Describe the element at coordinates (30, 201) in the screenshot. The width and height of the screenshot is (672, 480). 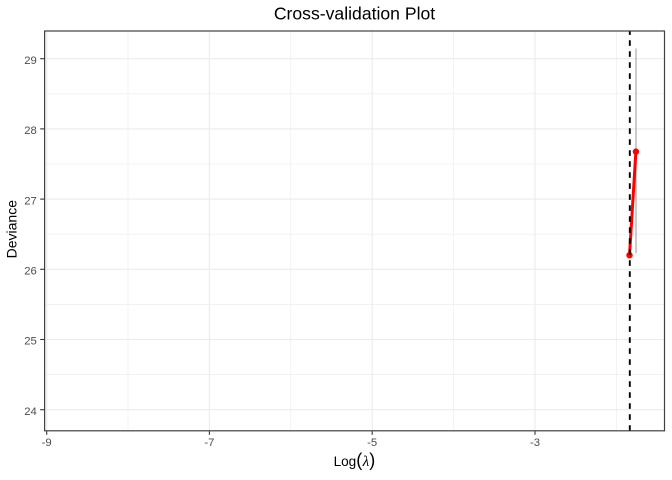
I see `svg-text: 27` at that location.